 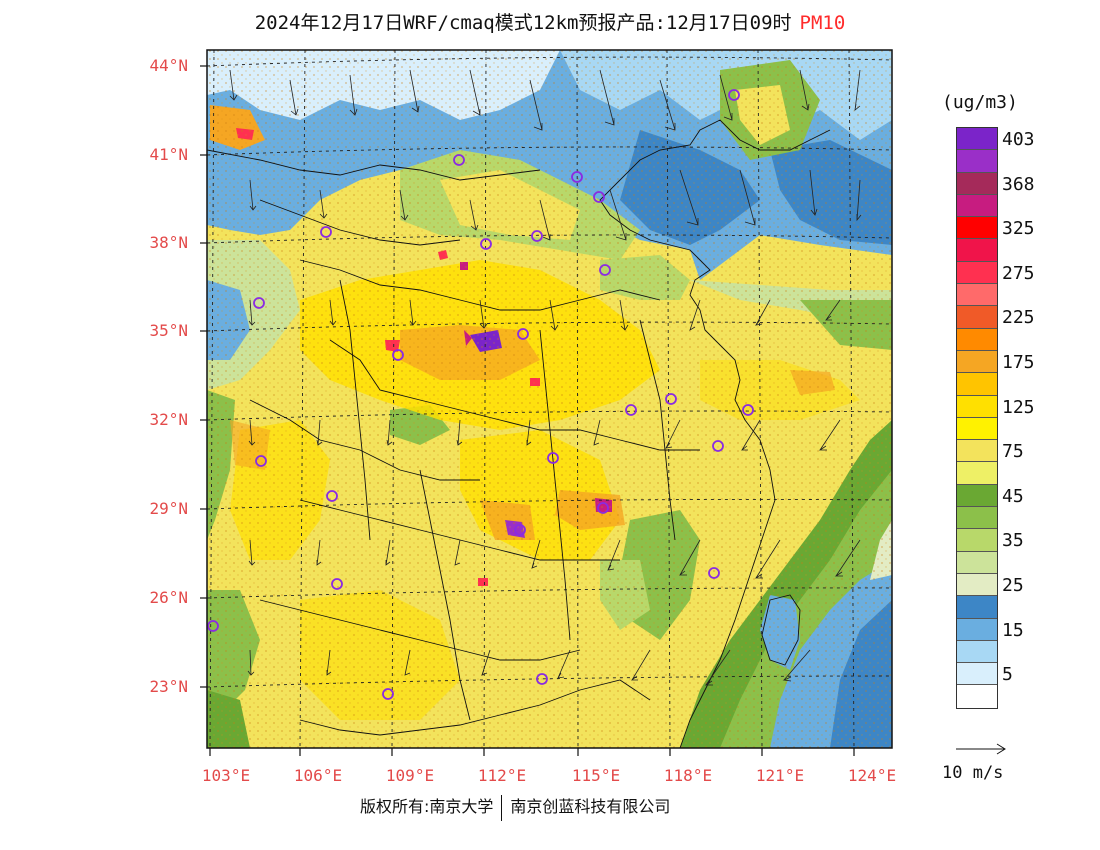 What do you see at coordinates (502, 807) in the screenshot?
I see `copyright-separator` at bounding box center [502, 807].